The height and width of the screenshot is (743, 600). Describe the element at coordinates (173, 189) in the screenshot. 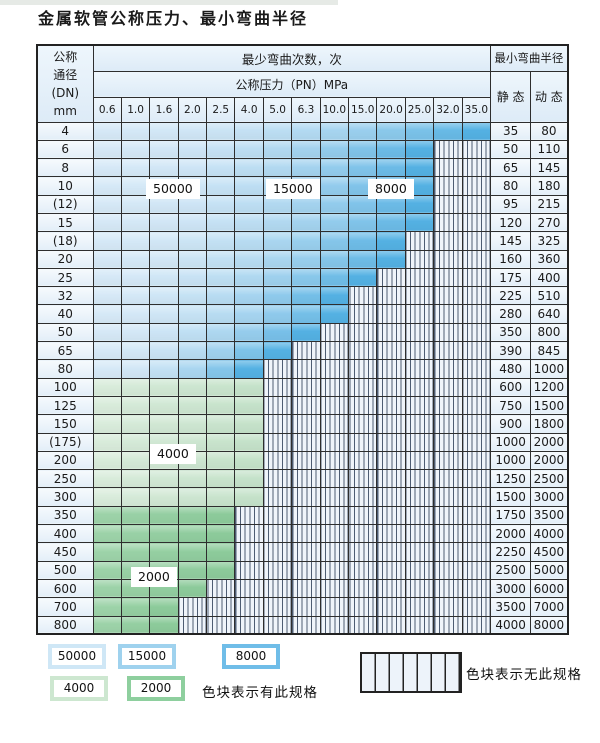

I see `bend-cycle-zone-label: 50000` at that location.